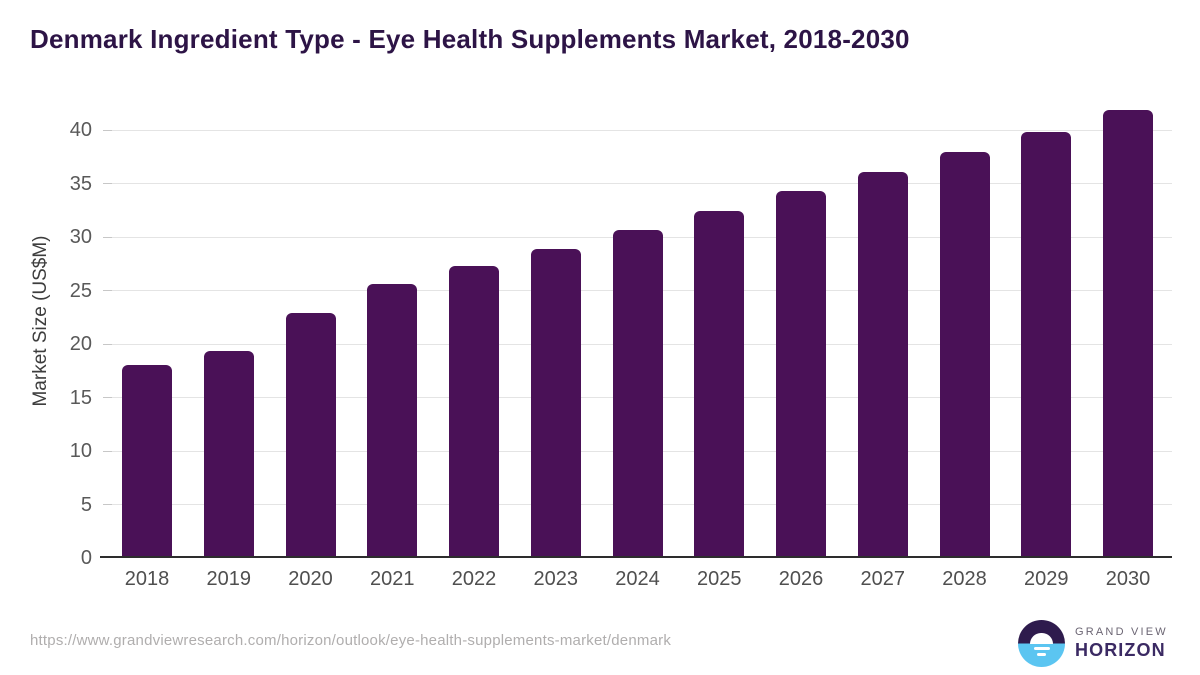  What do you see at coordinates (1128, 579) in the screenshot?
I see `x-tick-label: 2030` at bounding box center [1128, 579].